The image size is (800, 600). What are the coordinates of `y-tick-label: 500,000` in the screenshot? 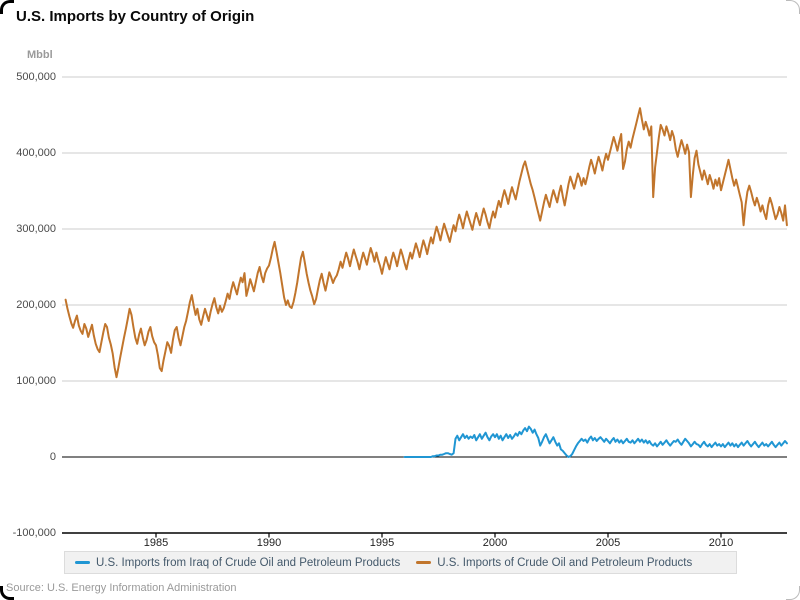 It's located at (36, 76).